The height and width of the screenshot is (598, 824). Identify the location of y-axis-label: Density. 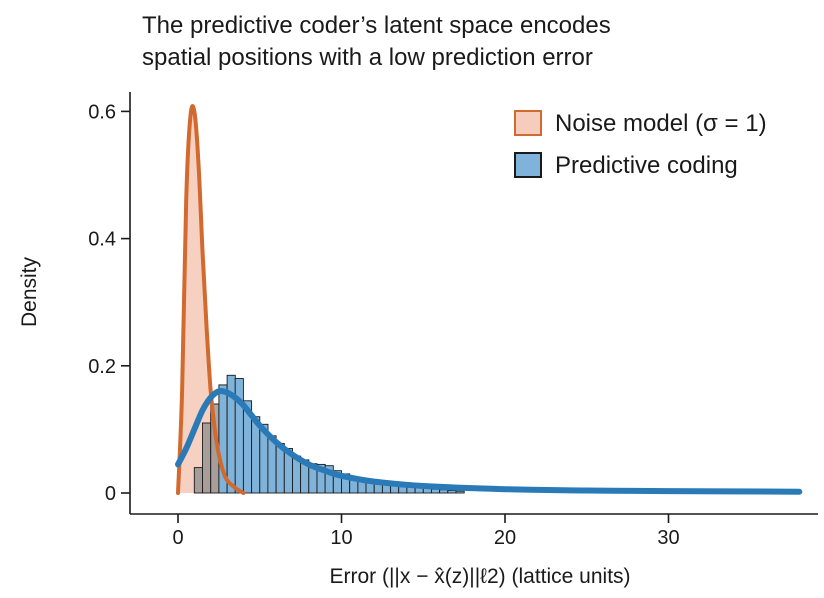
(29, 291).